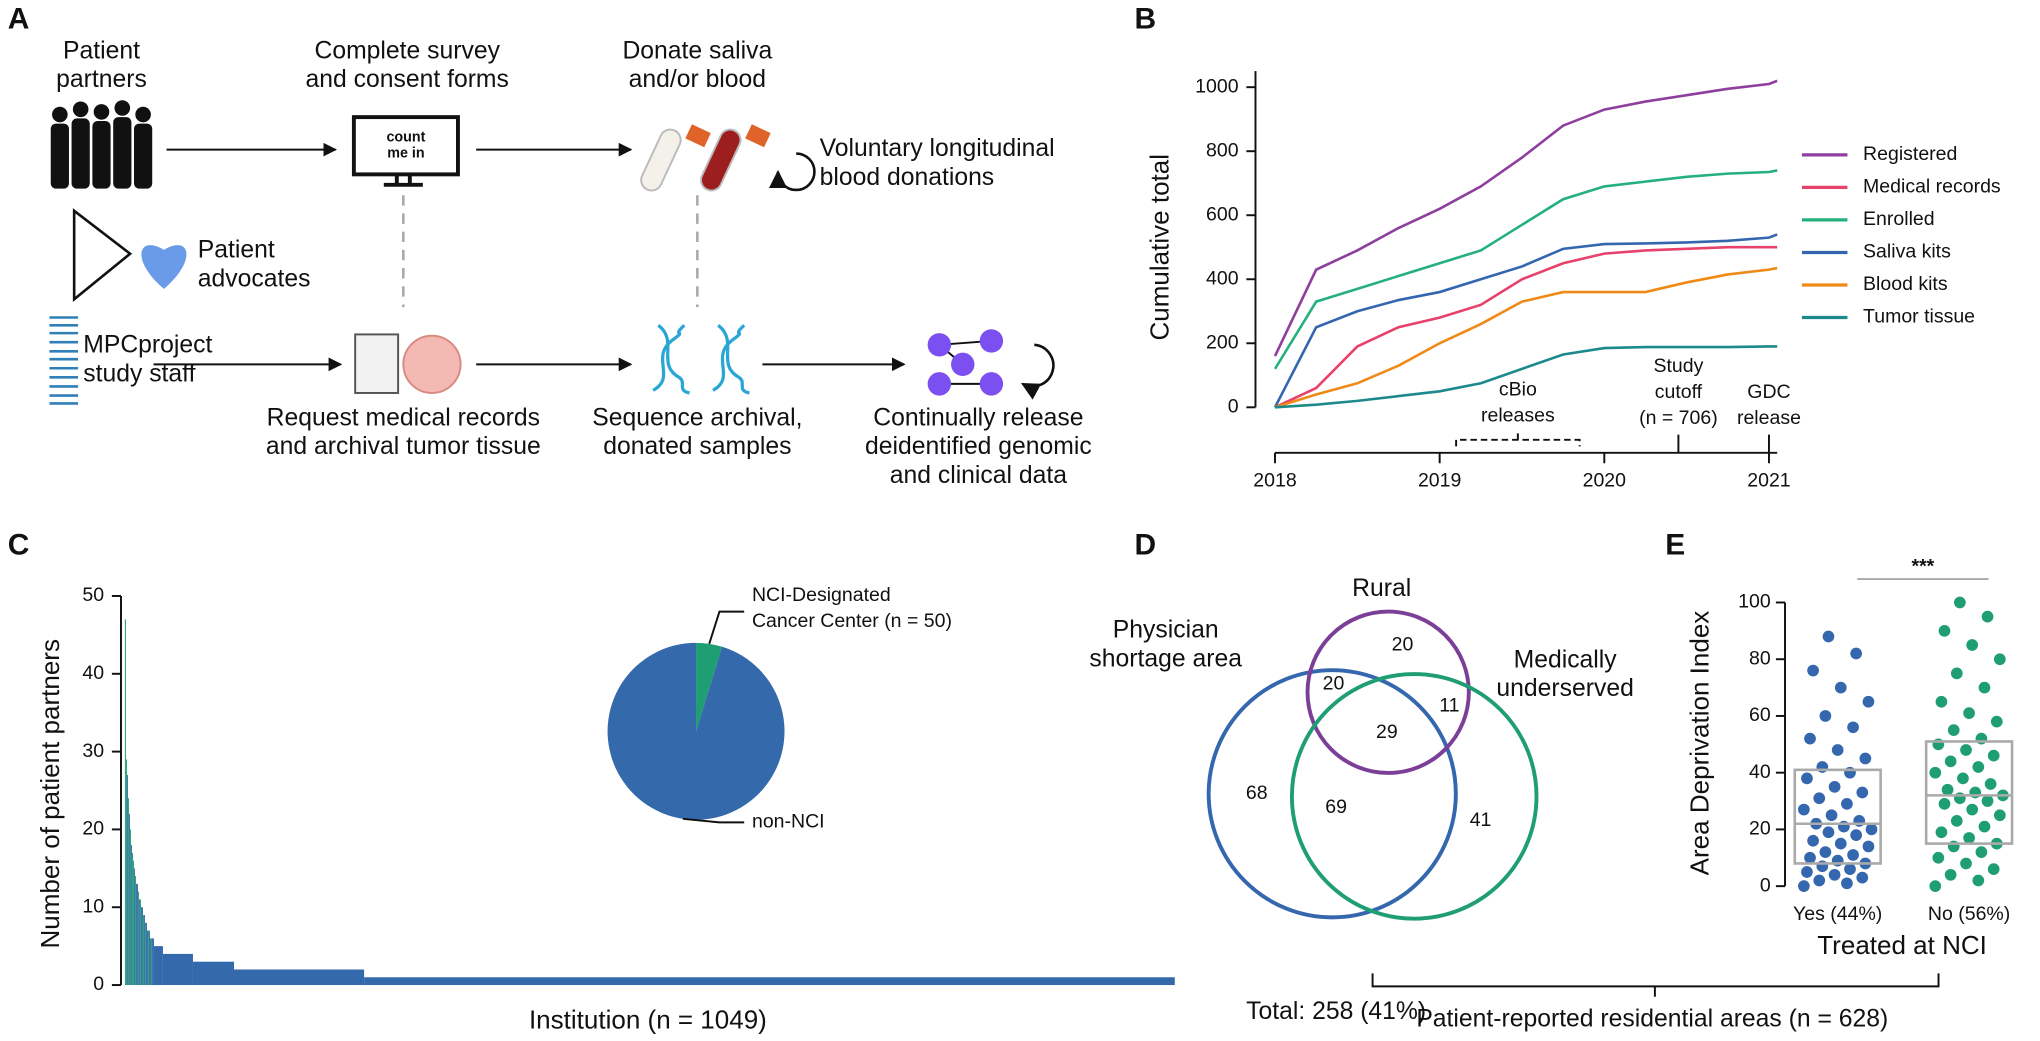 This screenshot has height=1041, width=2040. Describe the element at coordinates (1769, 418) in the screenshot. I see `annotation-label: release` at that location.